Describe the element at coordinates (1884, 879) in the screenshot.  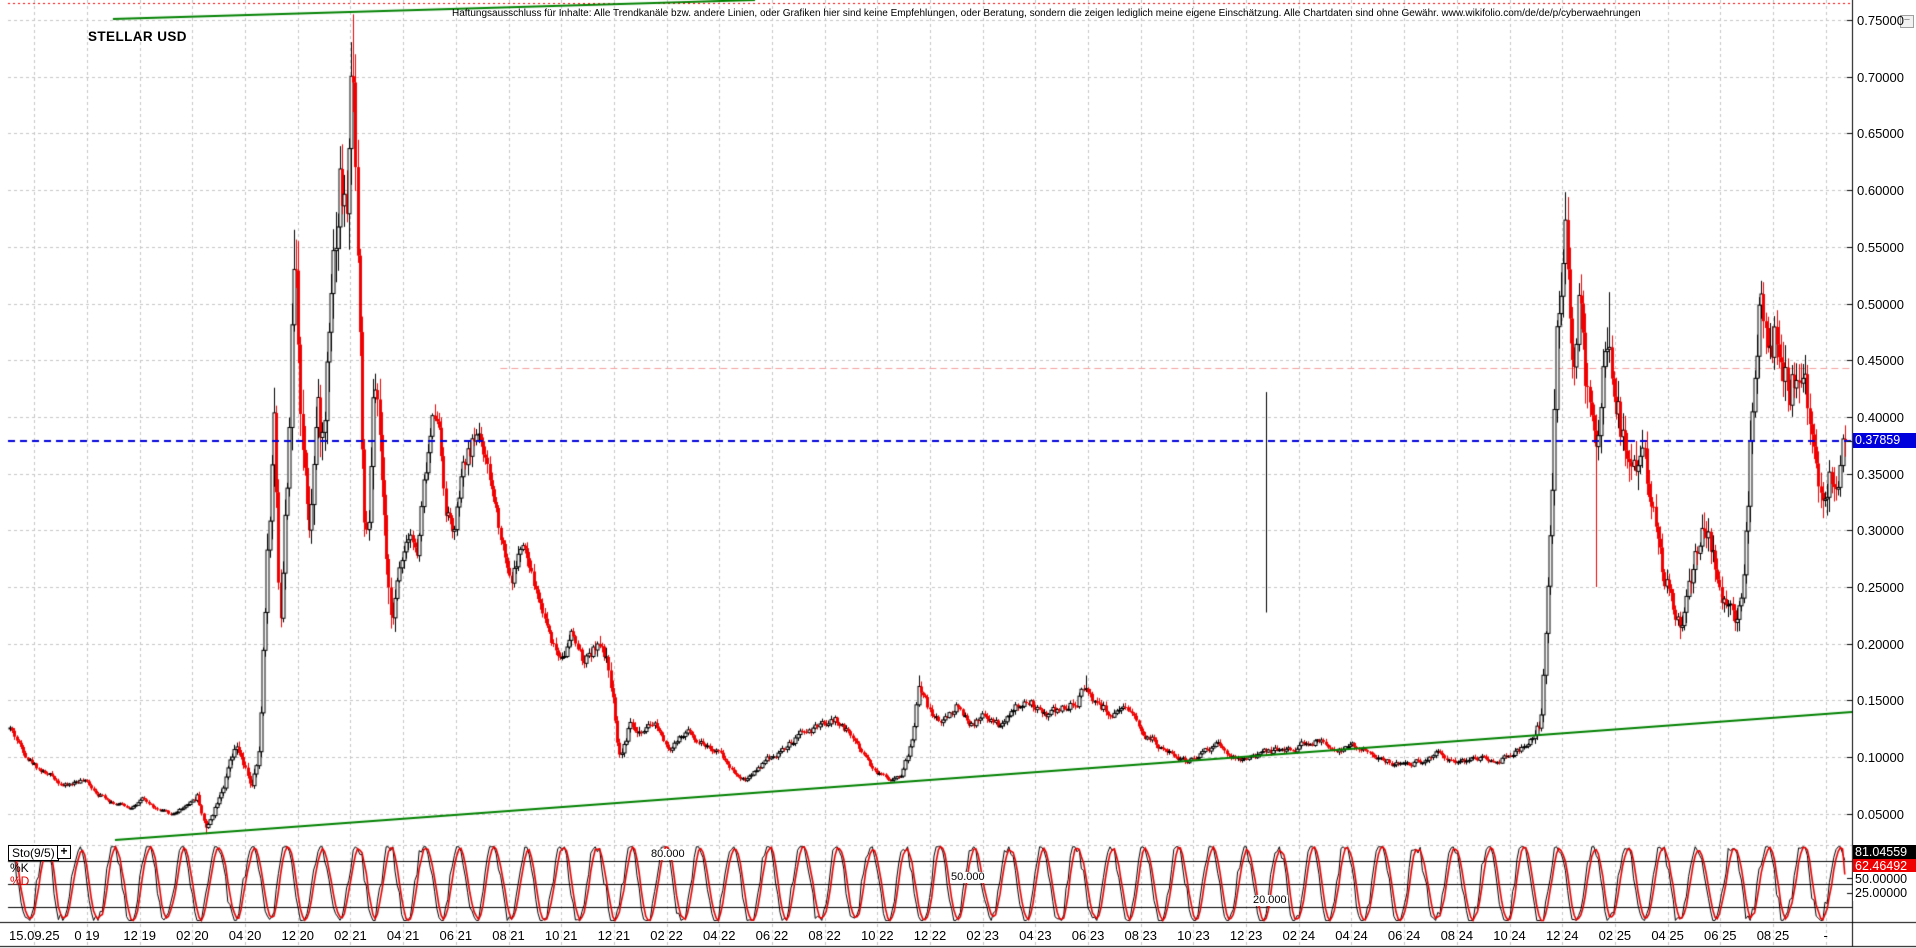
I see `sto-axis-50: 50.00000` at that location.